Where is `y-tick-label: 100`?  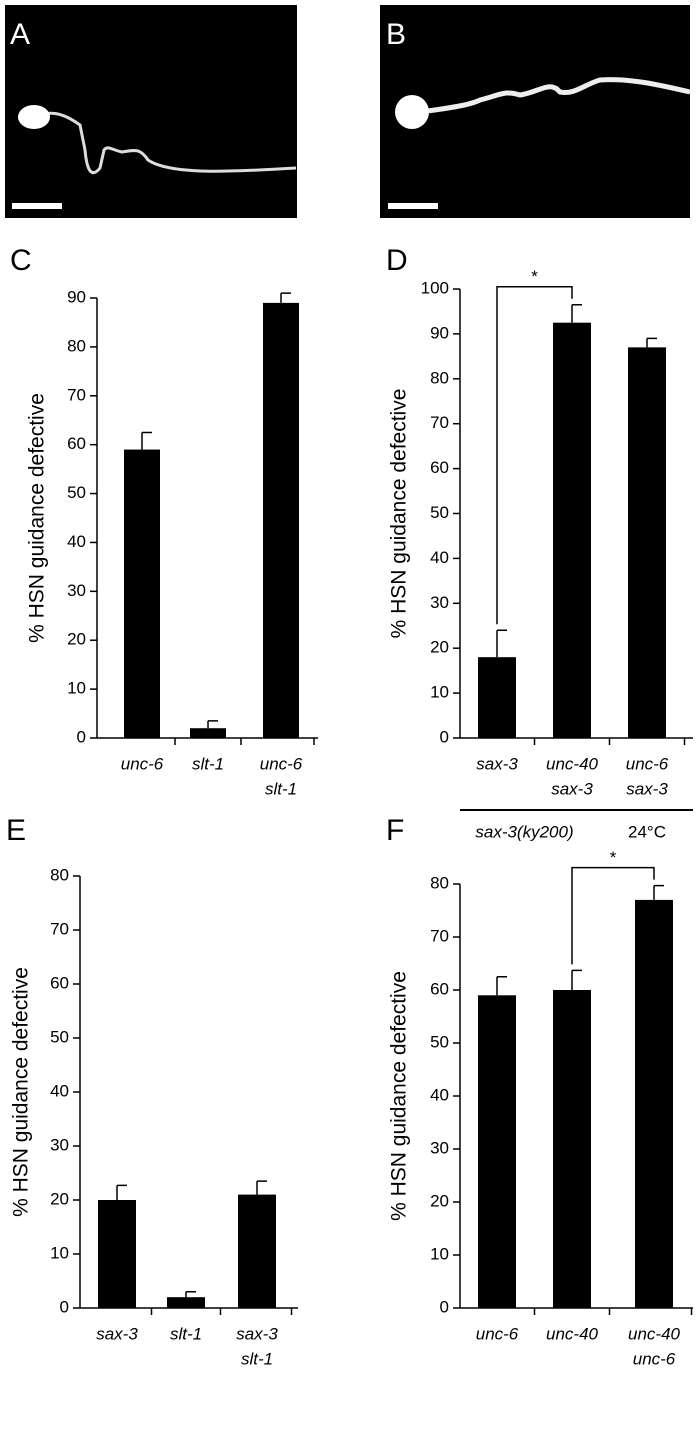
y-tick-label: 100 is located at coordinates (435, 287).